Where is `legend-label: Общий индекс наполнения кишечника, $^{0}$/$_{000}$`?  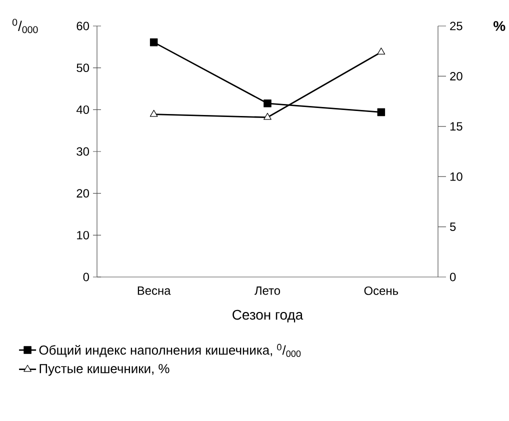
legend-label: Общий индекс наполнения кишечника, $^{0}$/$_{000}$ is located at coordinates (170, 351).